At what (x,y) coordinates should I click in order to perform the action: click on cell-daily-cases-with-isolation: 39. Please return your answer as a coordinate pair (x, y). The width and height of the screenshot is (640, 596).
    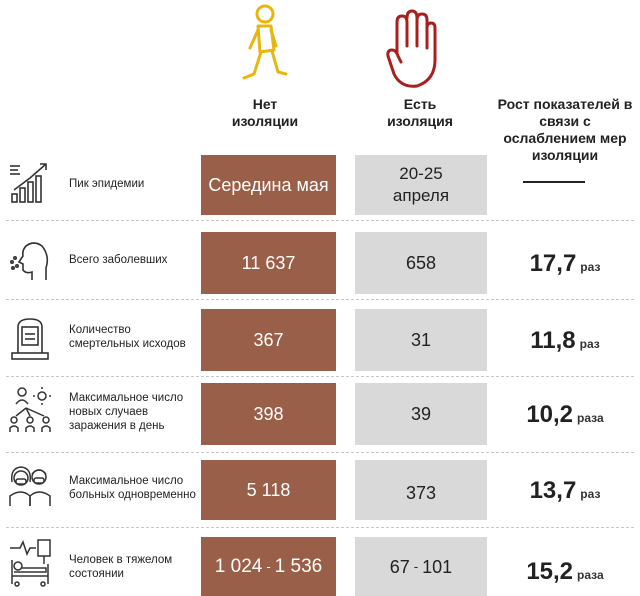
    Looking at the image, I should click on (421, 414).